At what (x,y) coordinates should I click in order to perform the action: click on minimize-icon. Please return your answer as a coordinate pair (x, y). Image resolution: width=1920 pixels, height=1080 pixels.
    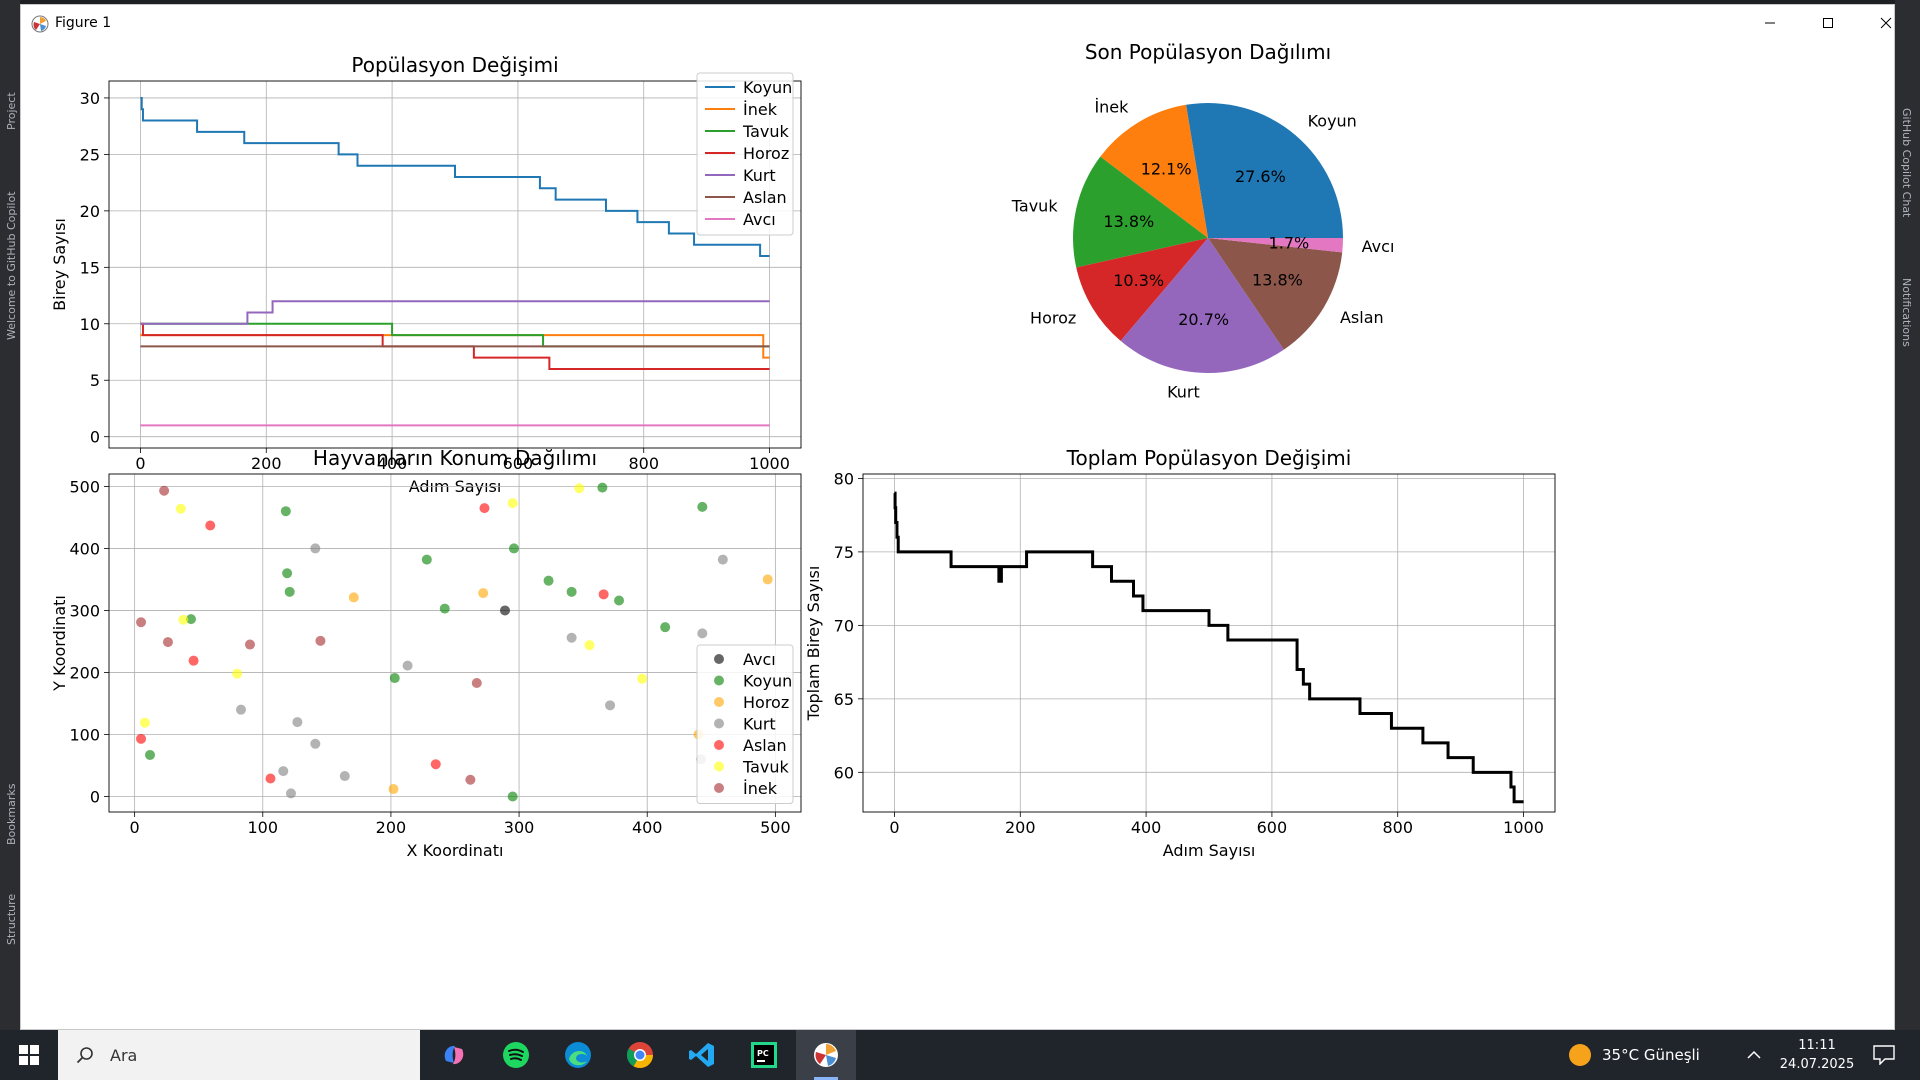
    Looking at the image, I should click on (1770, 23).